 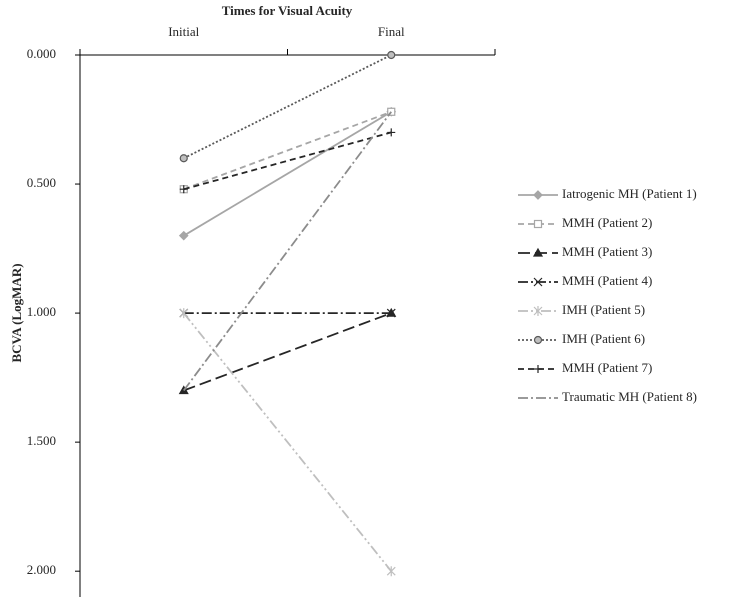 What do you see at coordinates (607, 280) in the screenshot?
I see `legend-label: MMH (Patient 4)` at bounding box center [607, 280].